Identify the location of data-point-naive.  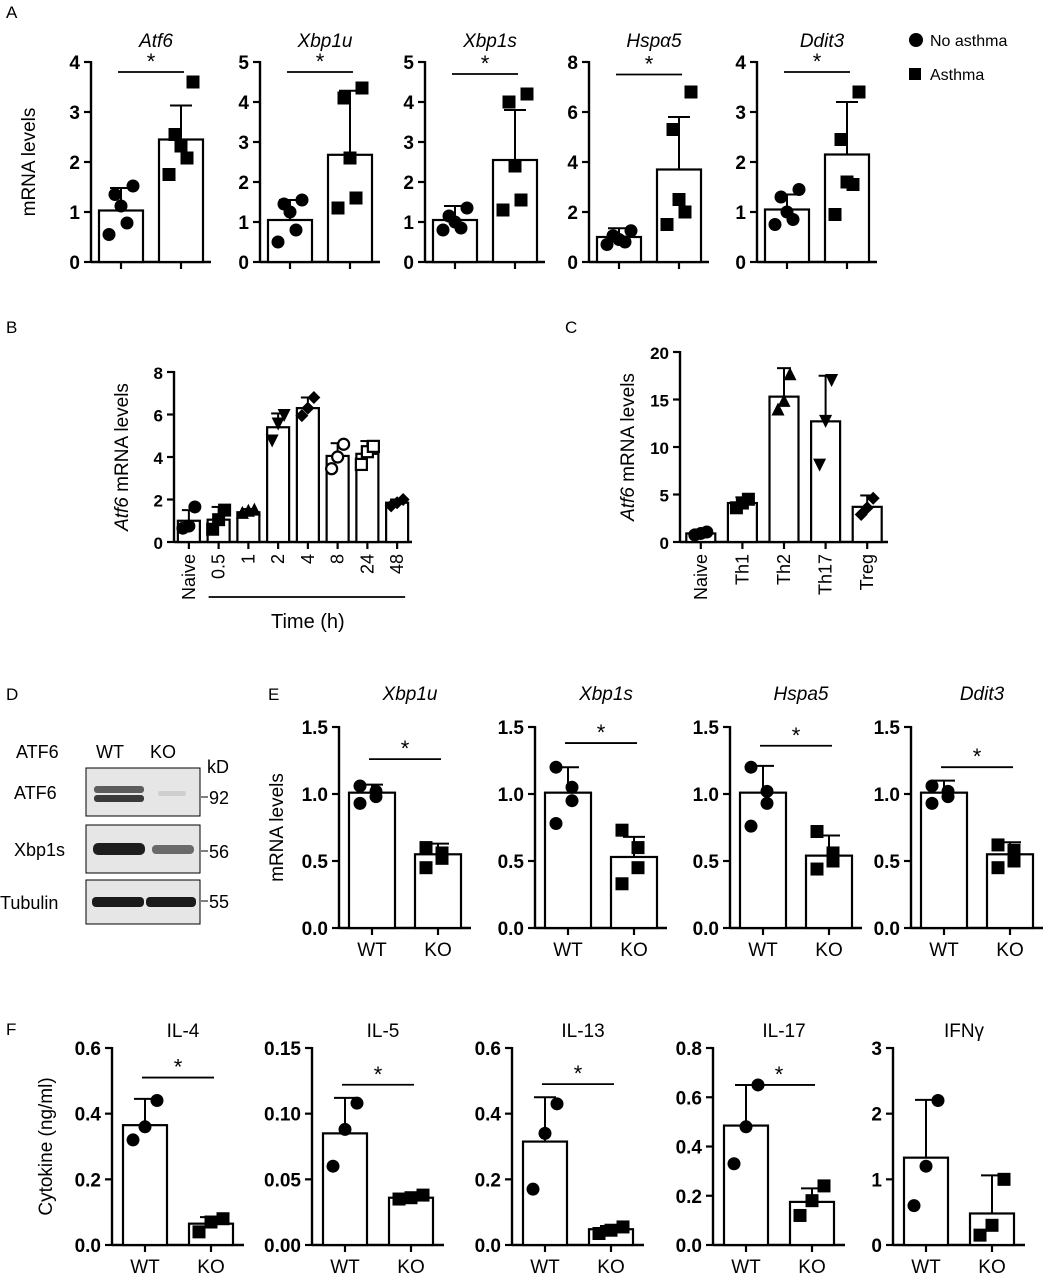
(189, 526).